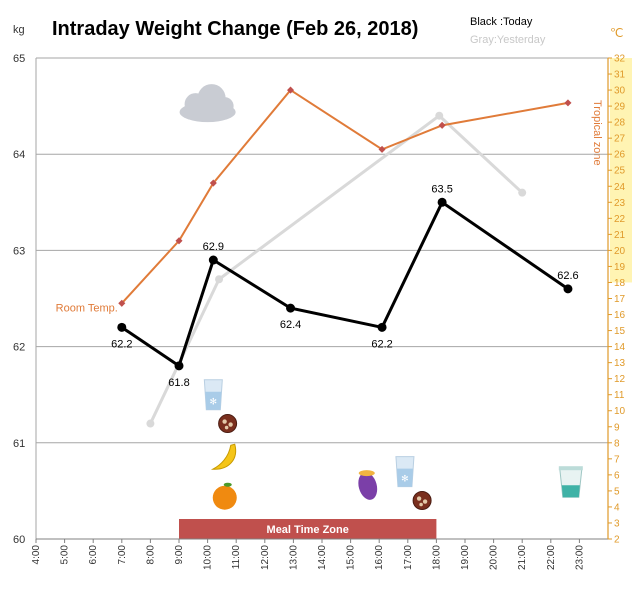 This screenshot has height=593, width=640. I want to click on y-tick-label-right: 21, so click(620, 235).